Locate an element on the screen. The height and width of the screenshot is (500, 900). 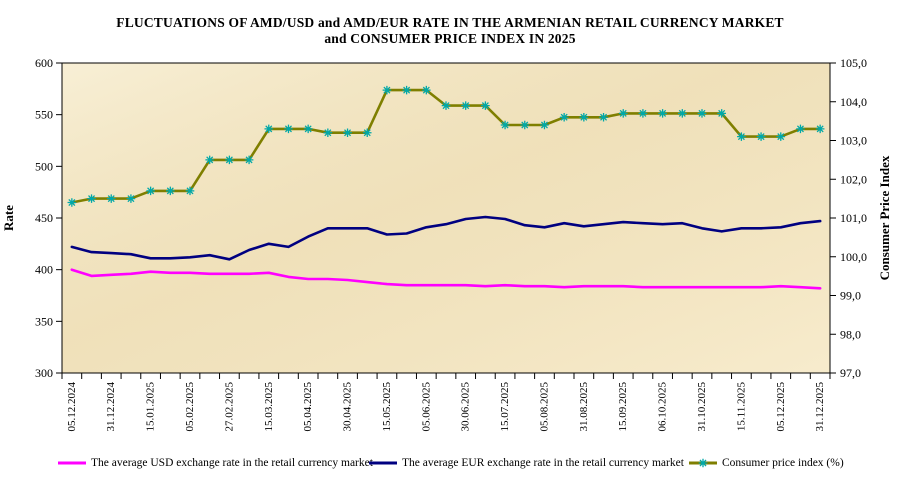
x-tick-label: 05.06.2025 is located at coordinates (426, 407).